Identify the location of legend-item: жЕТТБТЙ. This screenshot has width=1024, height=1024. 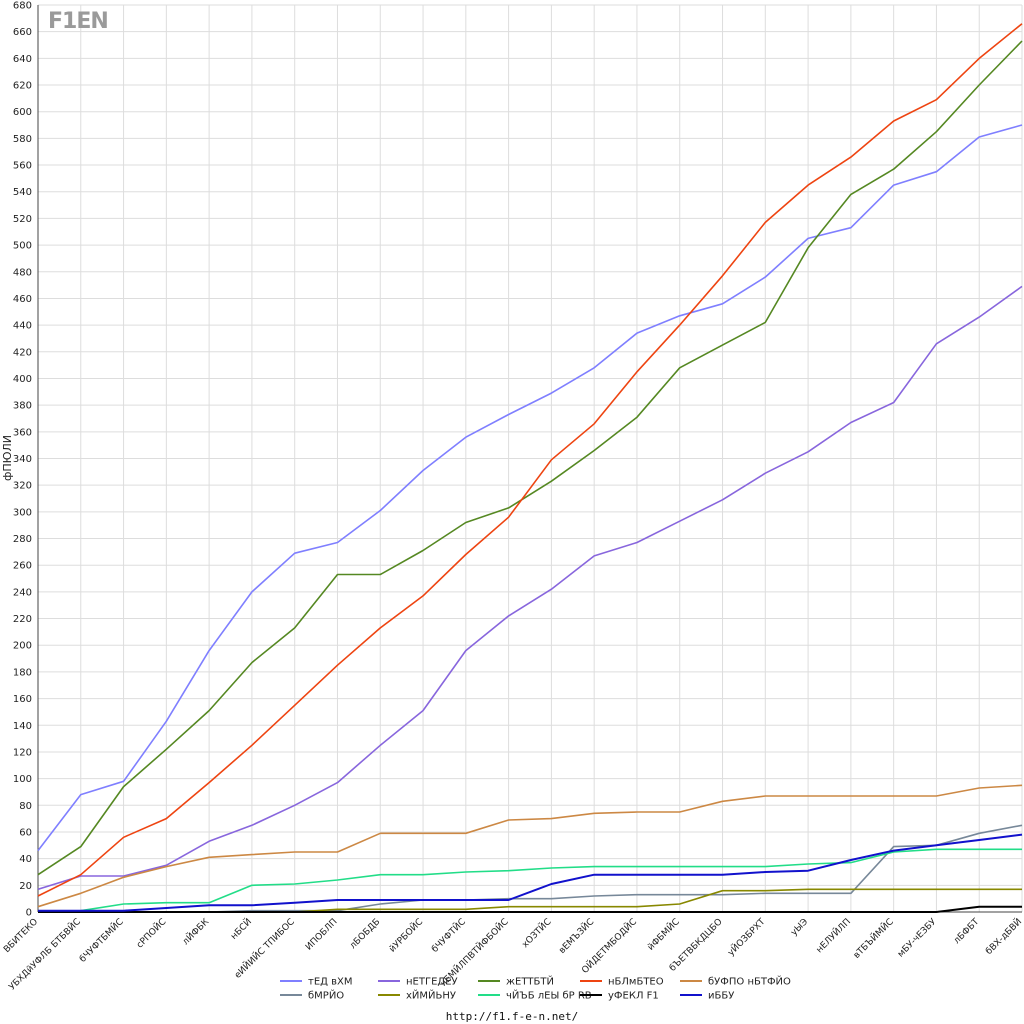
(516, 981).